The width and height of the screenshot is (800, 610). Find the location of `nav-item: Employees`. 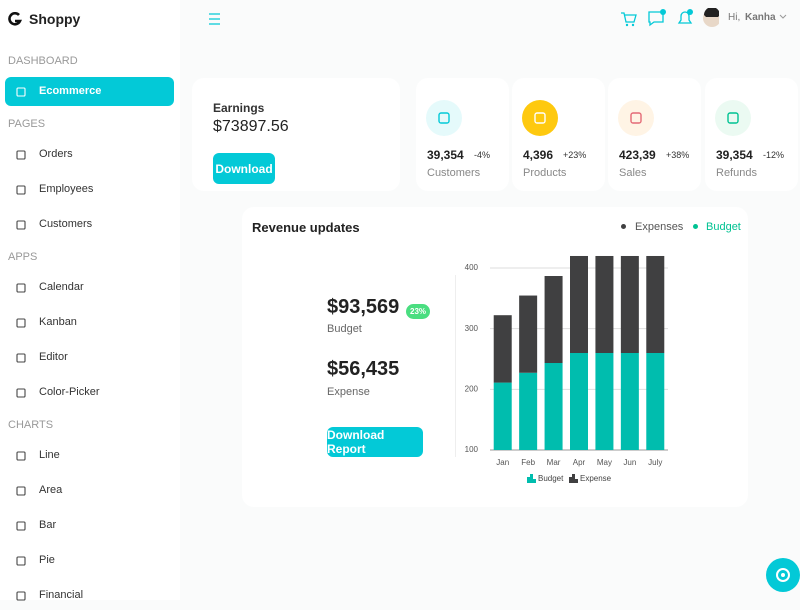

nav-item: Employees is located at coordinates (89, 189).